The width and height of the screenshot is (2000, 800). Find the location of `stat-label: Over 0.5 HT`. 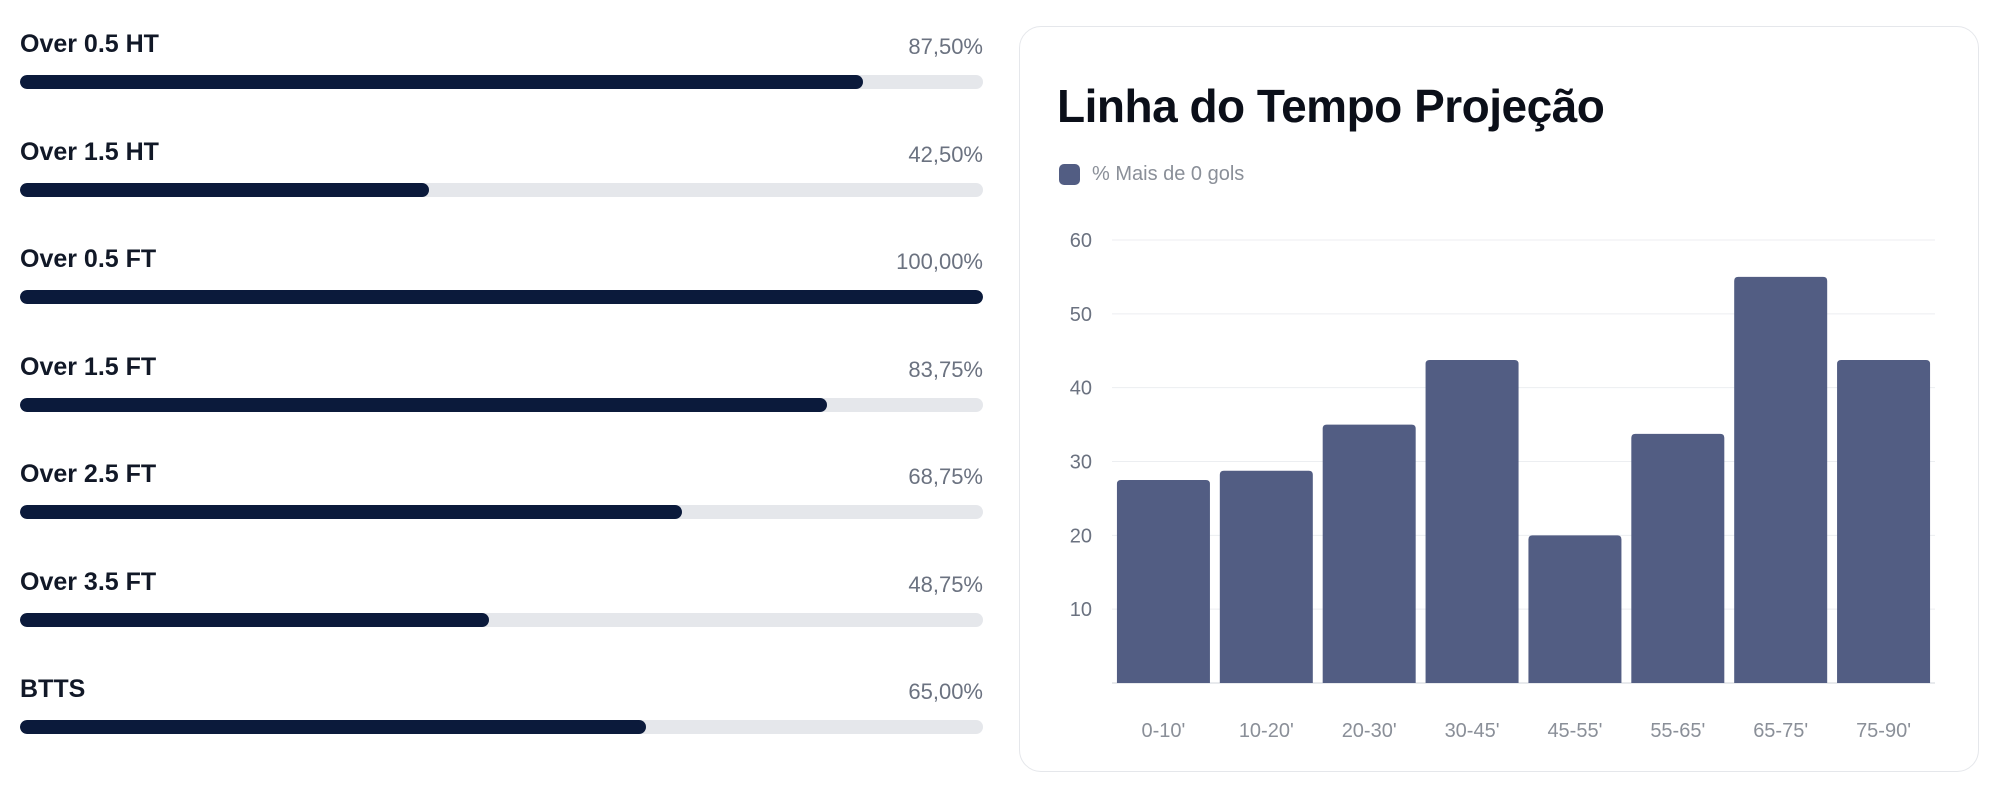

stat-label: Over 0.5 HT is located at coordinates (89, 44).